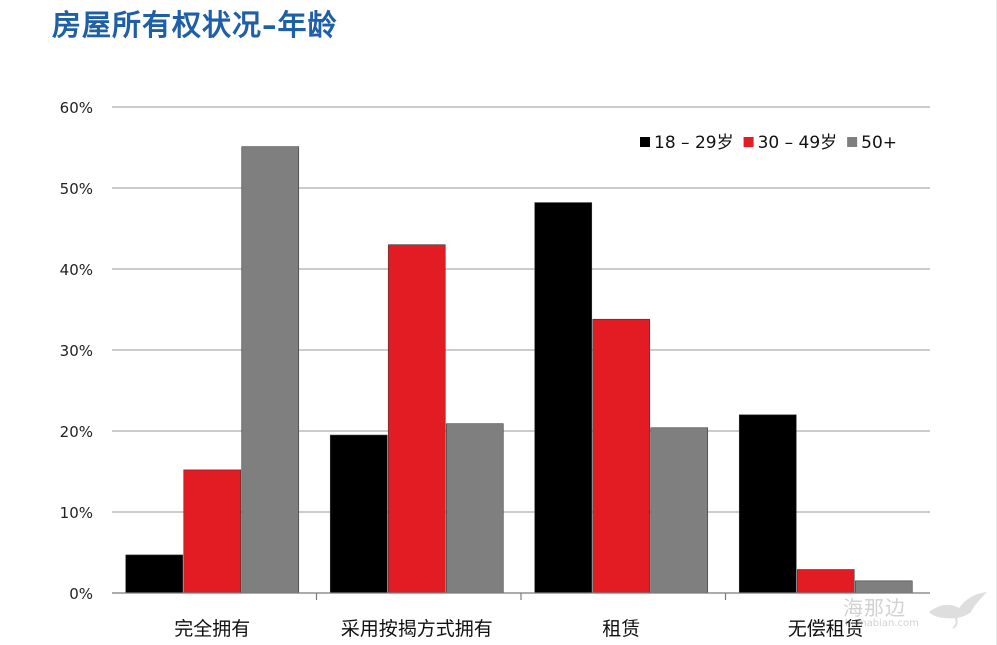 The image size is (997, 645). I want to click on x-category-label: 完全拥有, so click(212, 629).